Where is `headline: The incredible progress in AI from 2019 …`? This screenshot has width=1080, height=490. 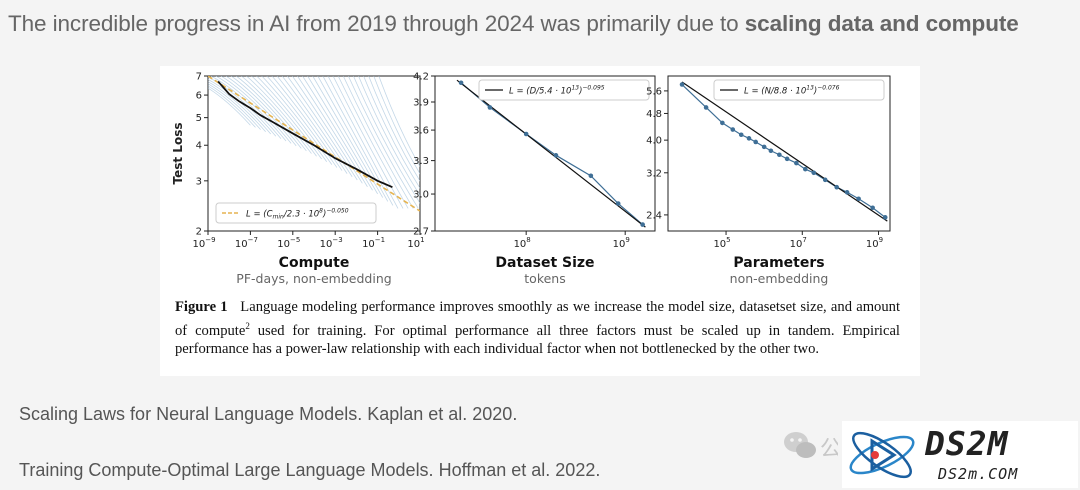 headline: The incredible progress in AI from 2019 … is located at coordinates (513, 24).